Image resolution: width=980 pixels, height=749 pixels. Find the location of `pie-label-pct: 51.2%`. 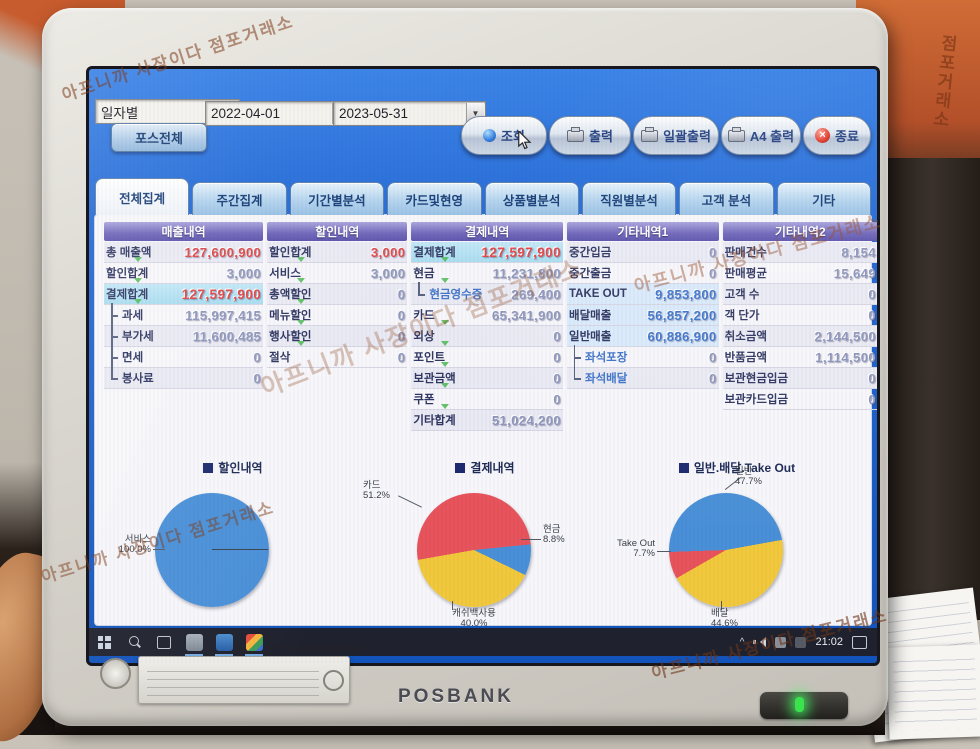

pie-label-pct: 51.2% is located at coordinates (376, 495).